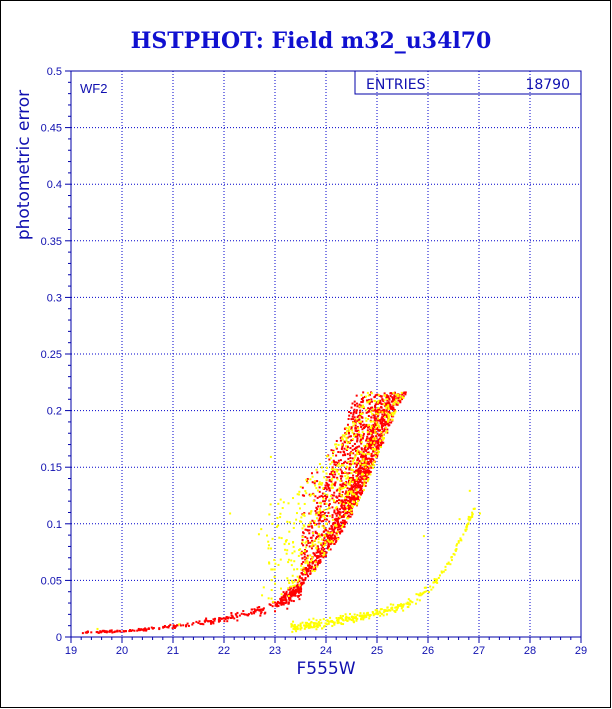 Image resolution: width=612 pixels, height=709 pixels. What do you see at coordinates (325, 669) in the screenshot?
I see `x-axis-label: F555W` at bounding box center [325, 669].